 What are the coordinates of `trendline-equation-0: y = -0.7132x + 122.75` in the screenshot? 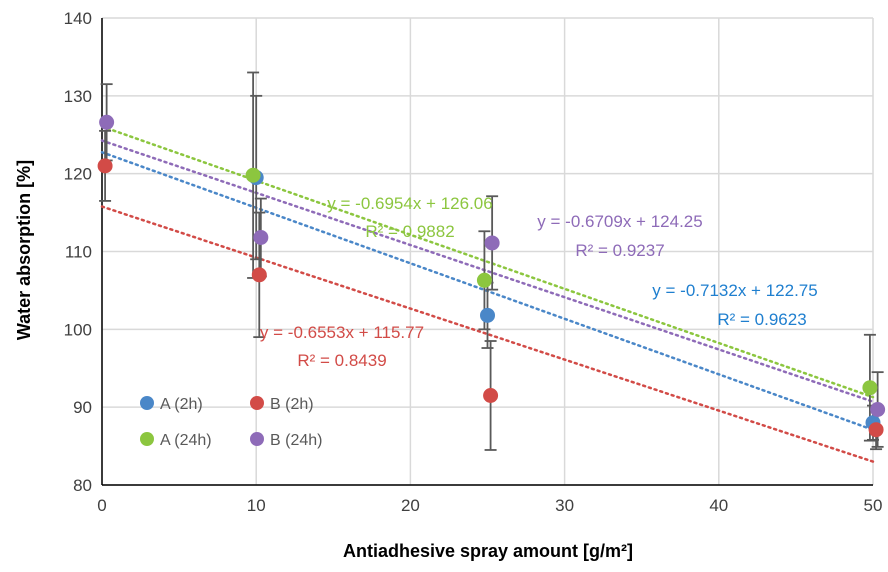 It's located at (734, 290).